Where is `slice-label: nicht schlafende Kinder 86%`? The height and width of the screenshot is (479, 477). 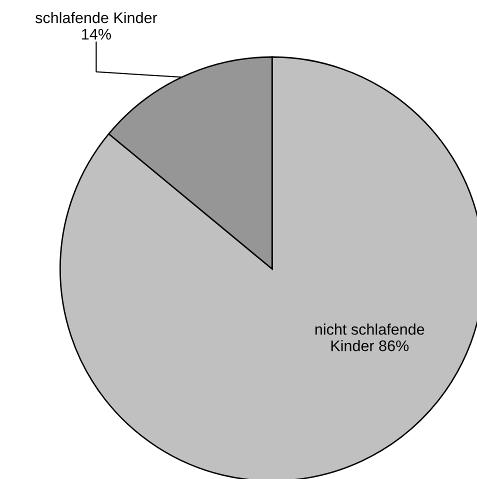
slice-label: nicht schlafende Kinder 86% is located at coordinates (369, 338).